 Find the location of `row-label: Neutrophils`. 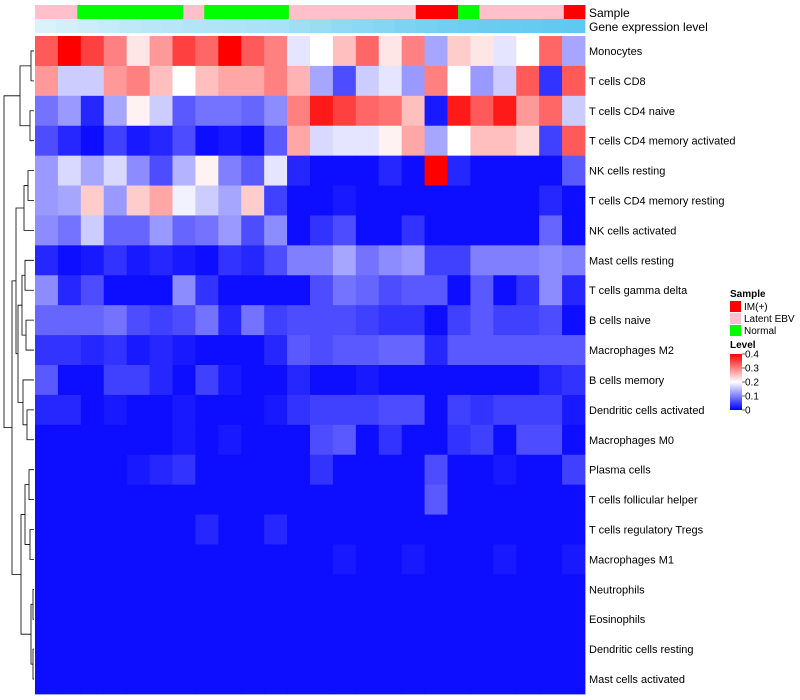

row-label: Neutrophils is located at coordinates (617, 590).